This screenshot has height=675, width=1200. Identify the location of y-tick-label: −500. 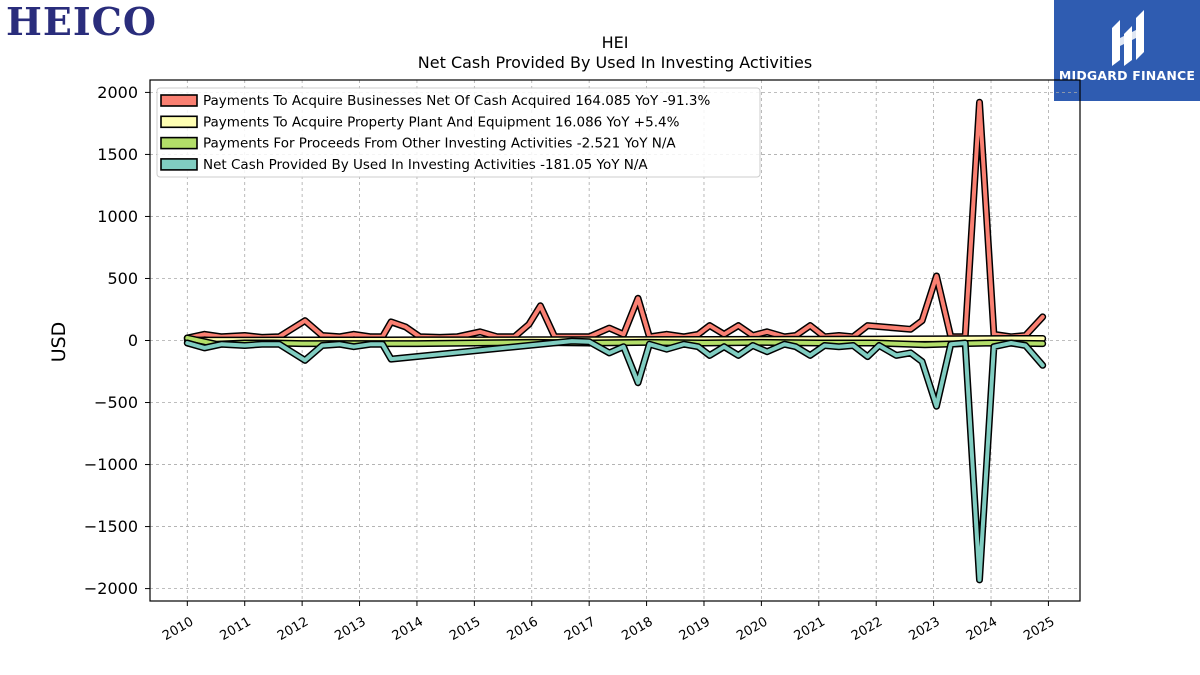
(116, 402).